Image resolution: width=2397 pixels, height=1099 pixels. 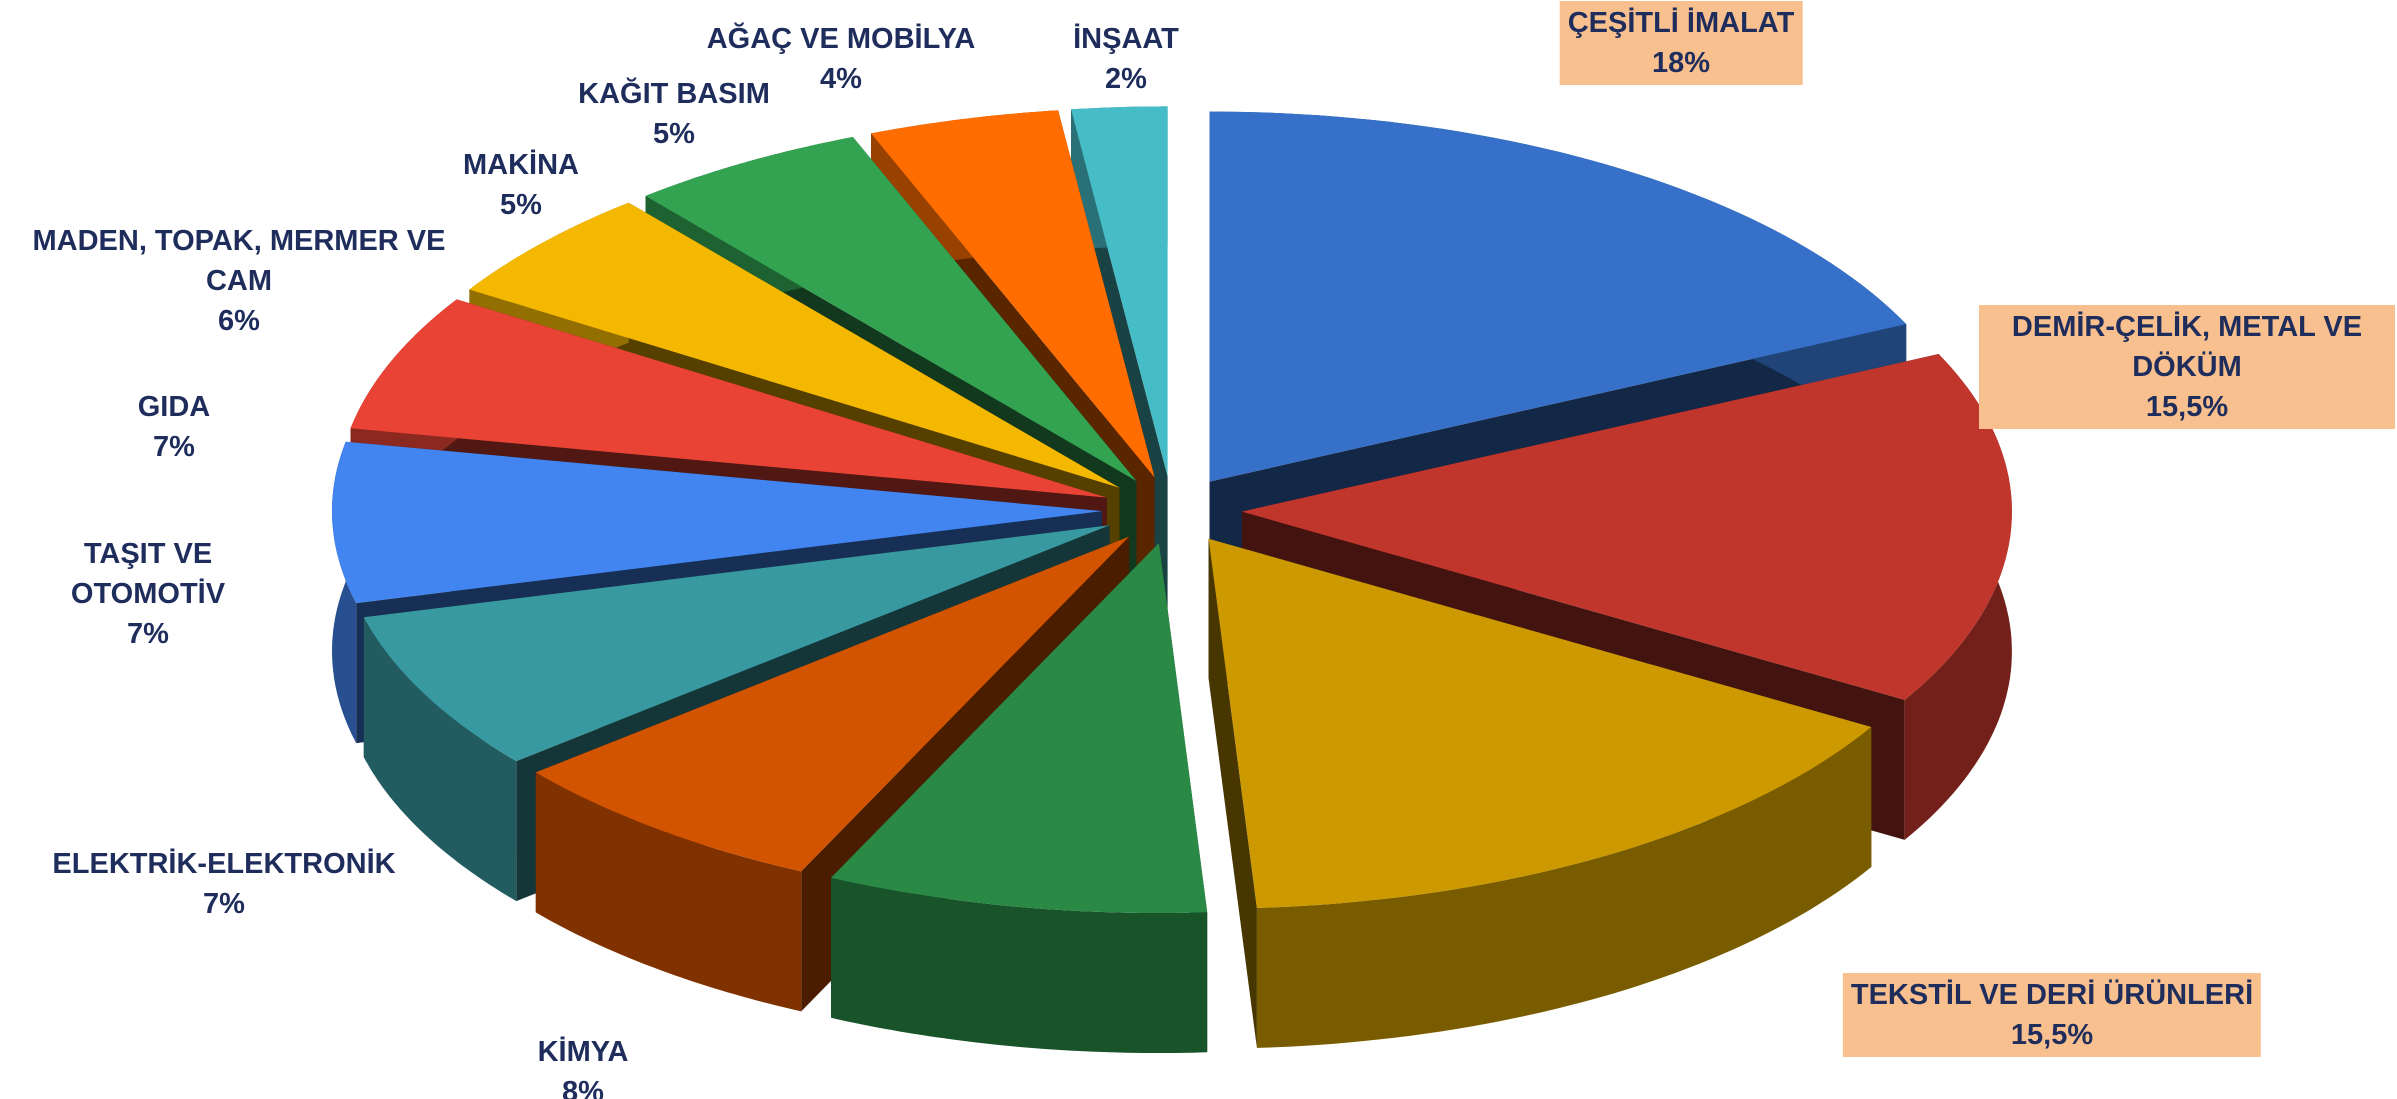 I want to click on value-label: 8%, so click(x=583, y=1087).